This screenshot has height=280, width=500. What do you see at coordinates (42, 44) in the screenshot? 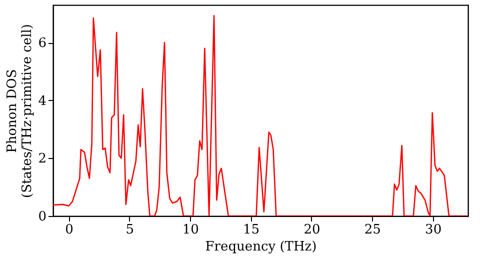
I see `y-tick-label: 6` at bounding box center [42, 44].